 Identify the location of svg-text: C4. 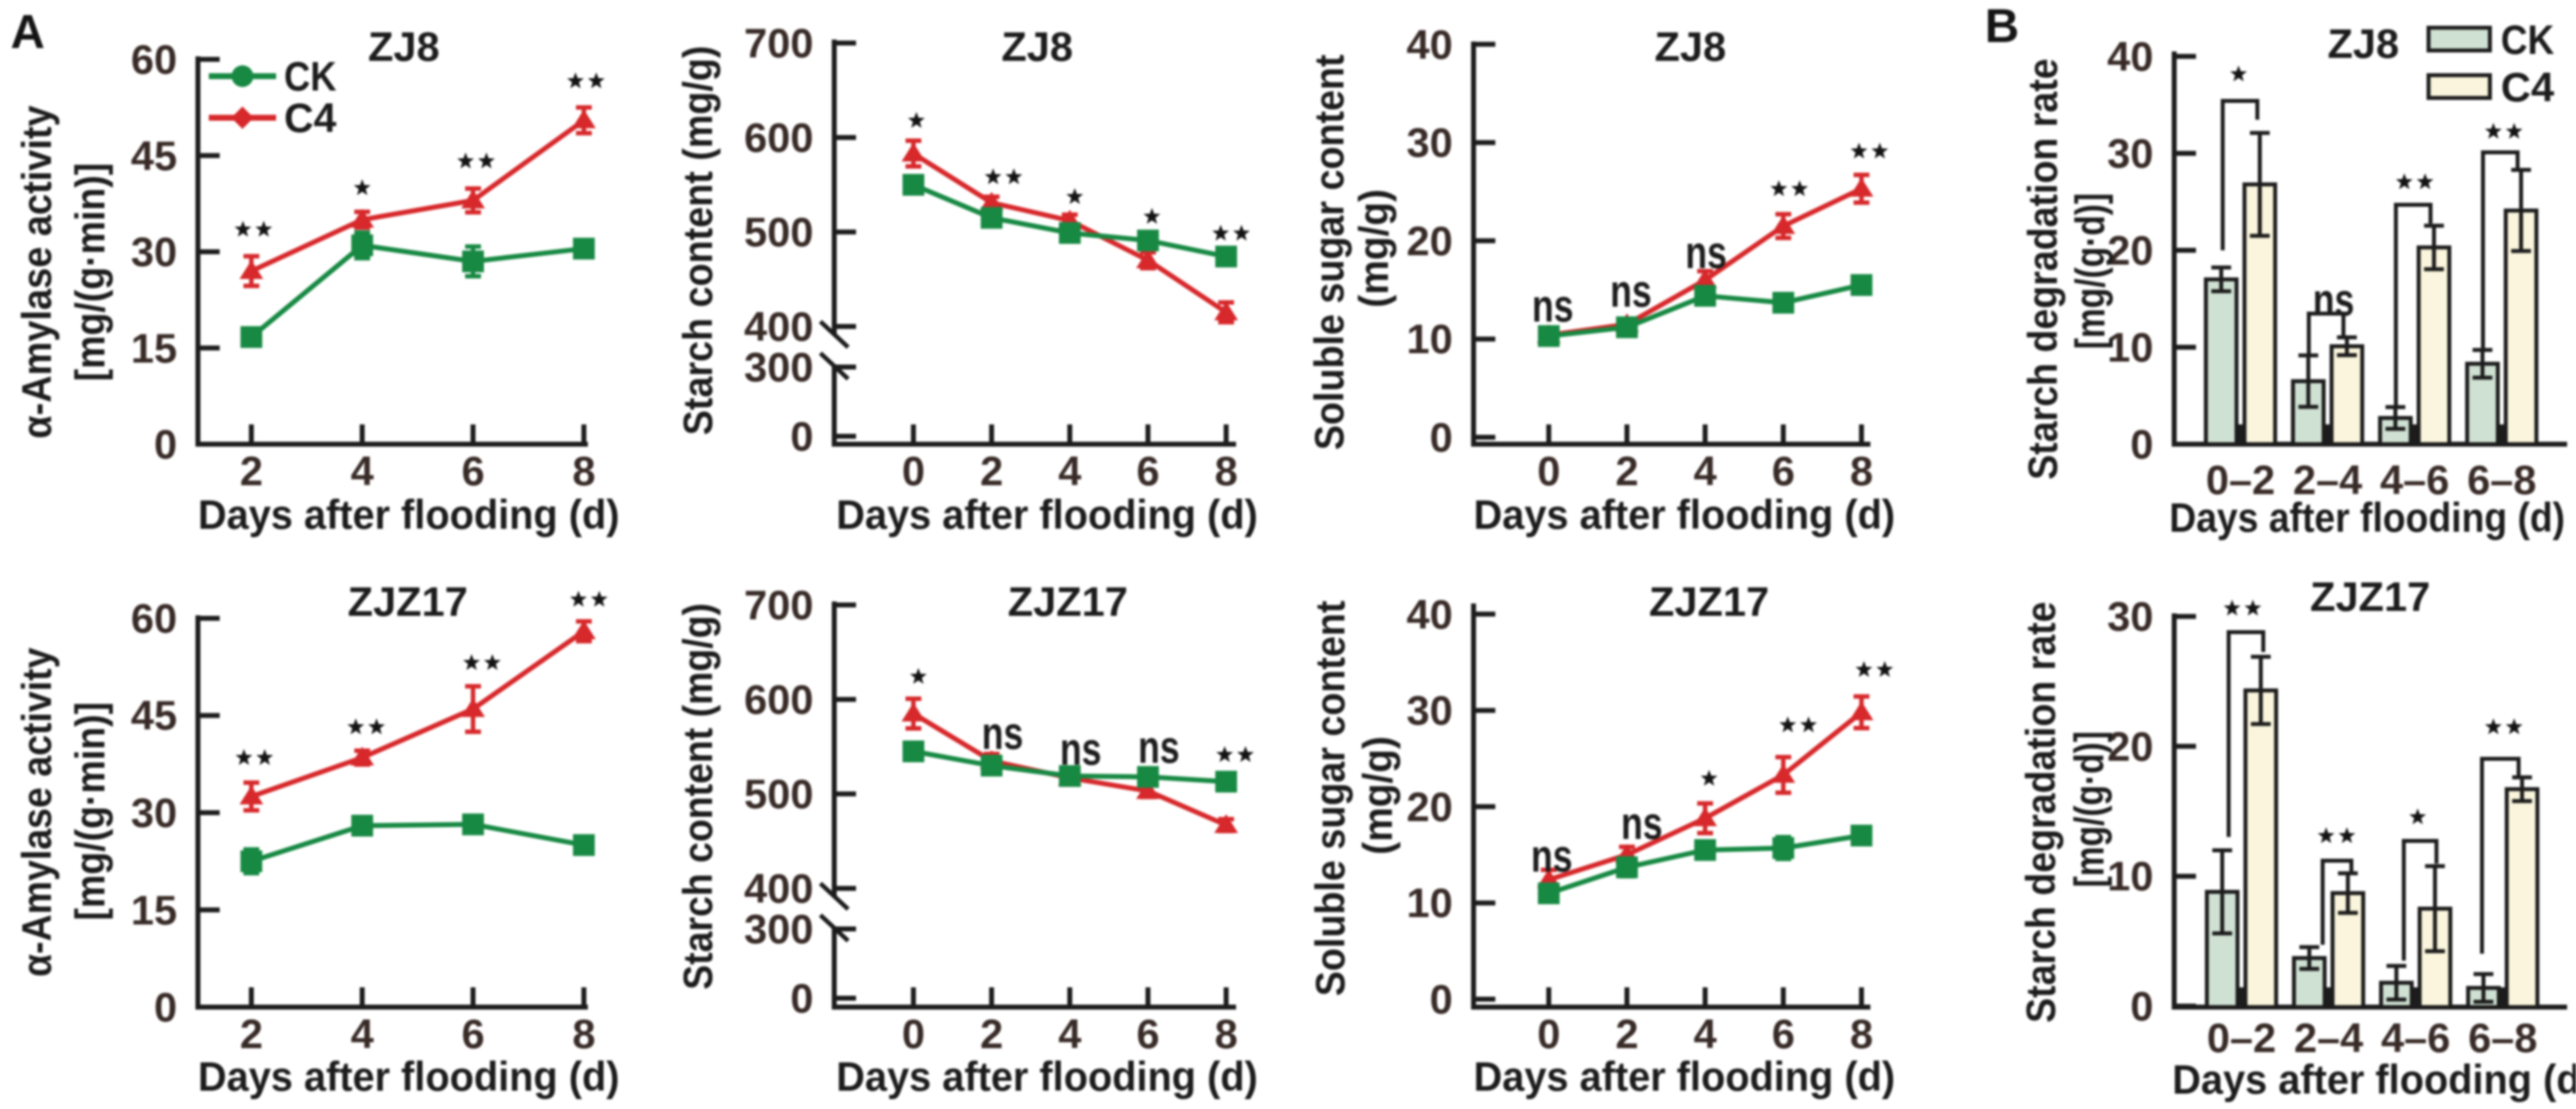
(310, 118).